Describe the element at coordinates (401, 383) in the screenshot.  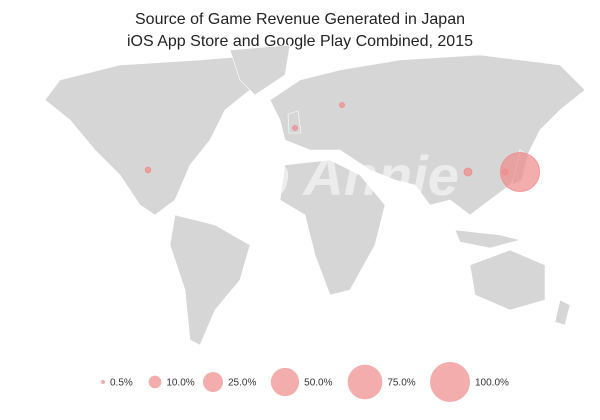
I see `legend-label: 75.0%` at that location.